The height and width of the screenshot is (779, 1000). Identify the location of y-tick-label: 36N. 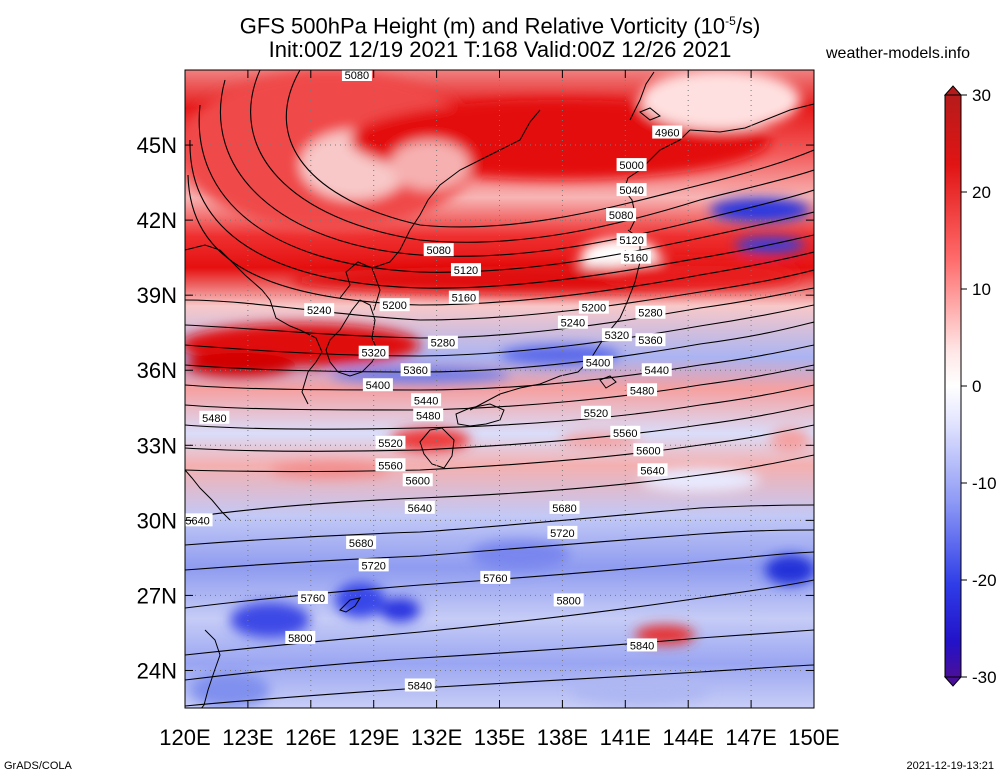
(157, 370).